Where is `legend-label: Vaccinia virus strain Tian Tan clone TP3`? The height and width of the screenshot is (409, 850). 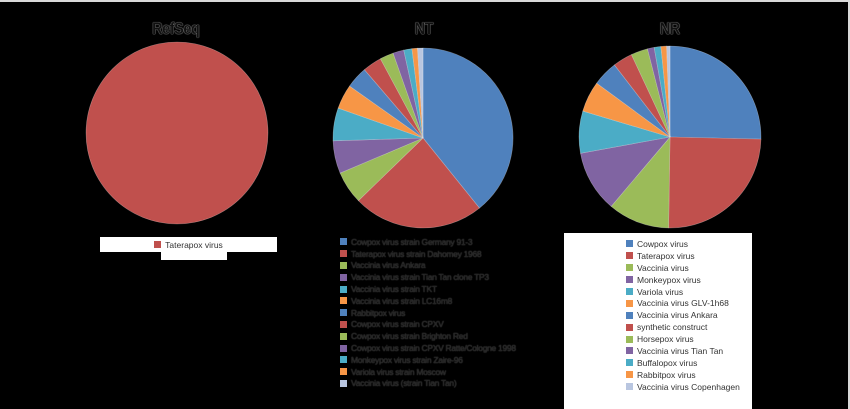 legend-label: Vaccinia virus strain Tian Tan clone TP3 is located at coordinates (420, 277).